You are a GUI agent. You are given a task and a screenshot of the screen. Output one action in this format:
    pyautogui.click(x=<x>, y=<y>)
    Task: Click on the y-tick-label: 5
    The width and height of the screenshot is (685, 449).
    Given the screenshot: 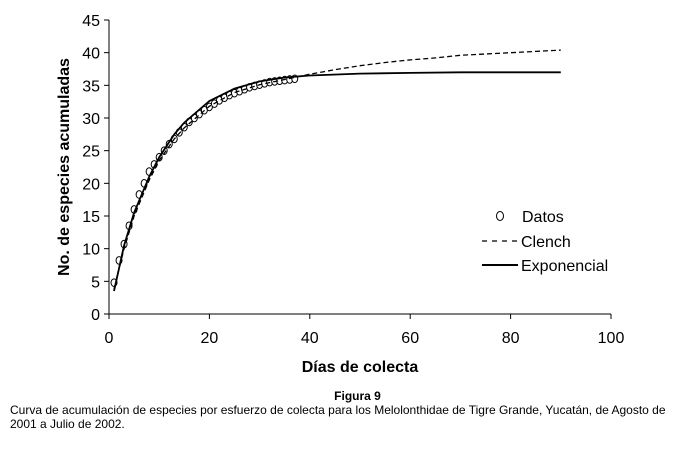 What is the action you would take?
    pyautogui.click(x=95, y=282)
    